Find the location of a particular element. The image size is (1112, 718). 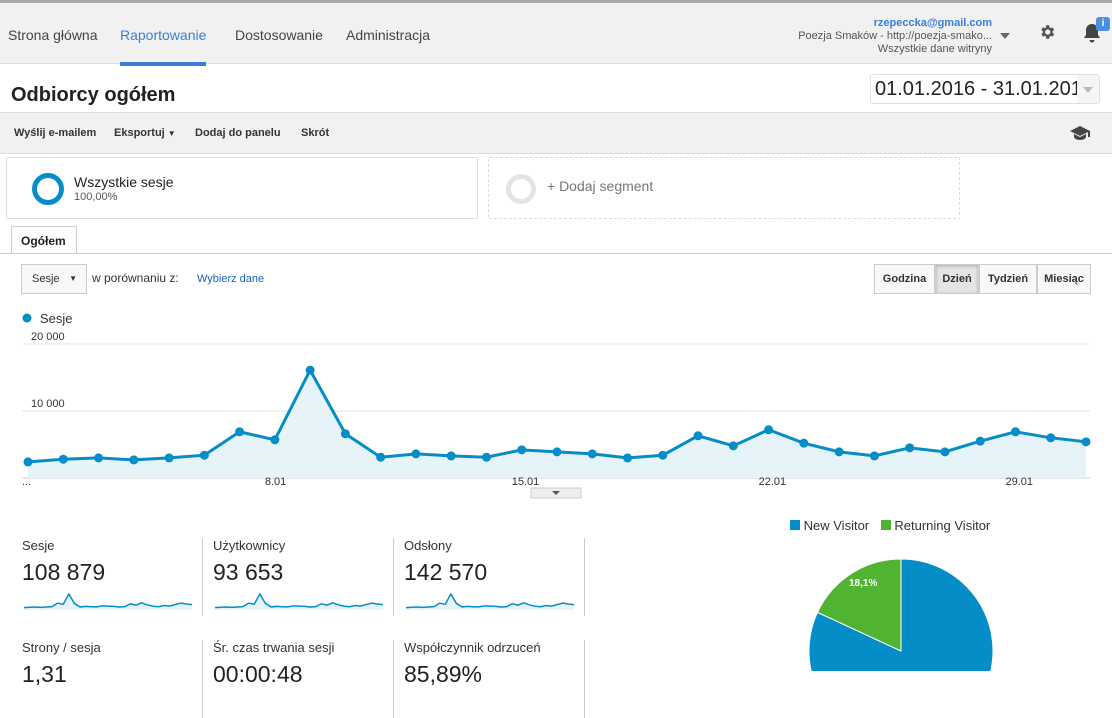

legend-returning-visitor: Returning Visitor is located at coordinates (942, 525).